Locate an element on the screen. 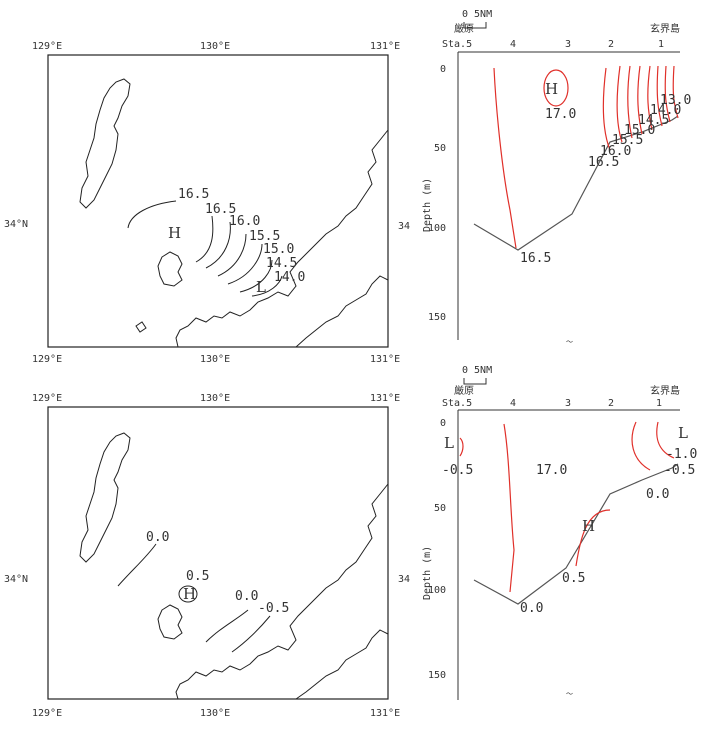 The height and width of the screenshot is (729, 723). top-map-contours is located at coordinates (205, 248).